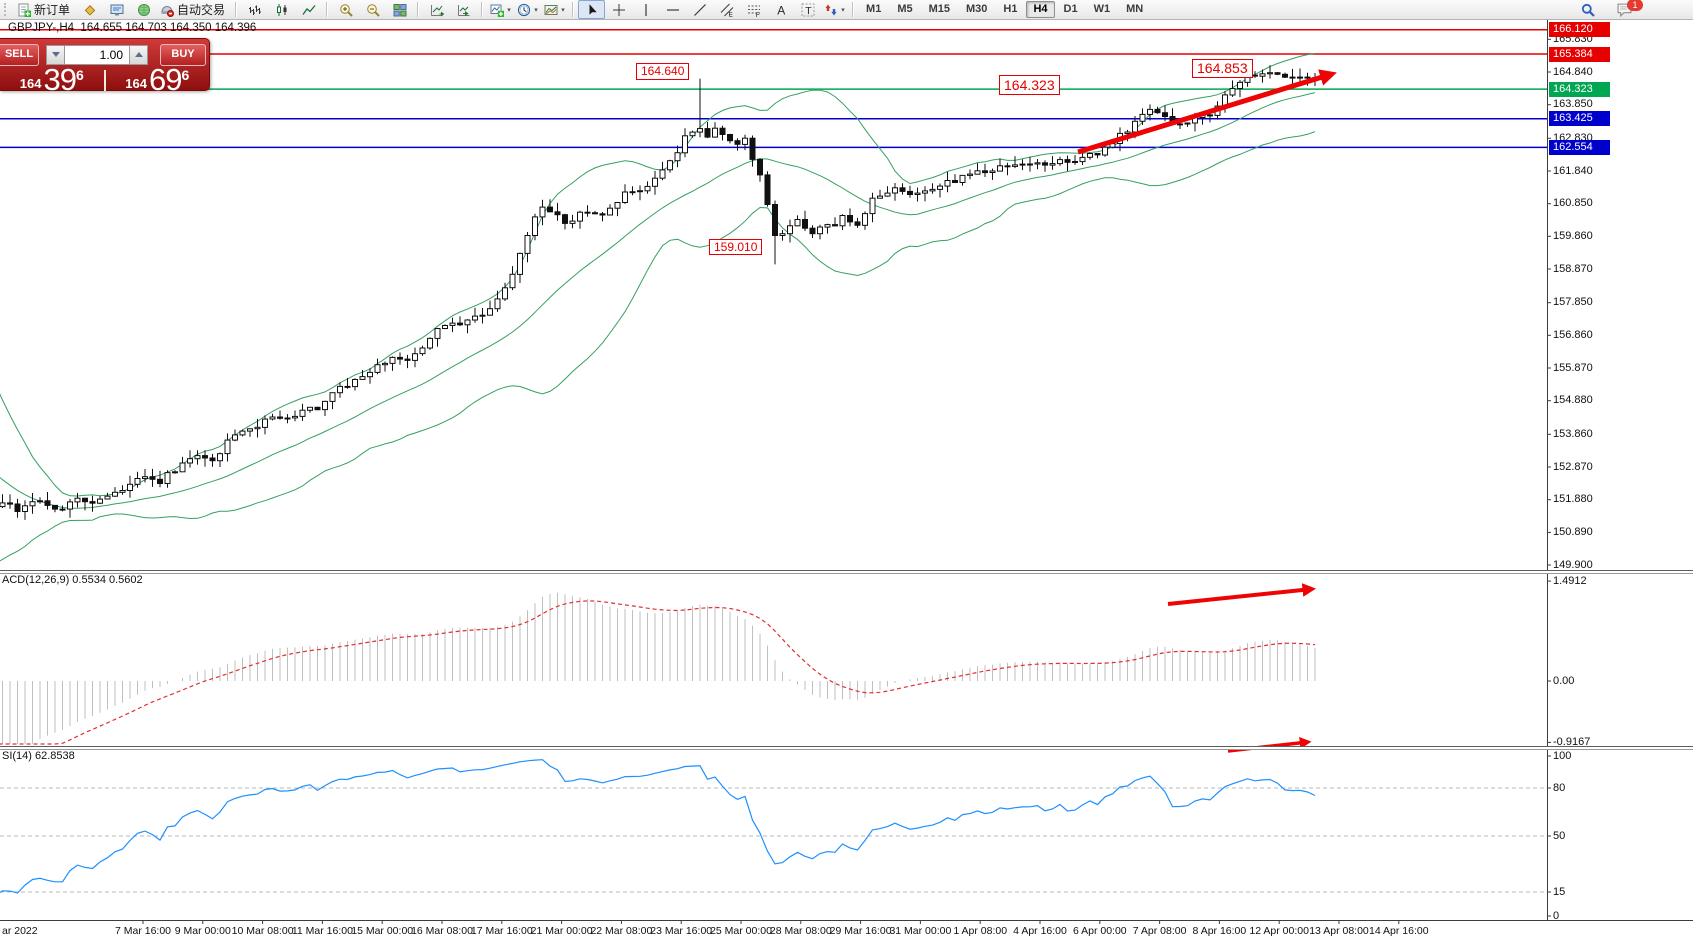  I want to click on rsi-axis-label: 100, so click(1562, 755).